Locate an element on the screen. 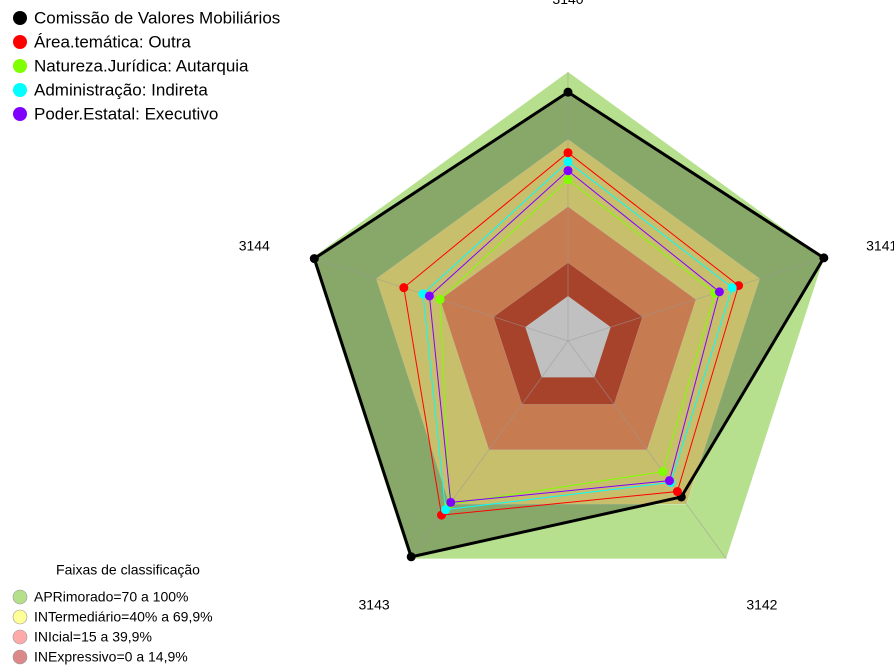 The image size is (894, 668). band-legend-label: INExpressivo=0 a 14,9% is located at coordinates (111, 657).